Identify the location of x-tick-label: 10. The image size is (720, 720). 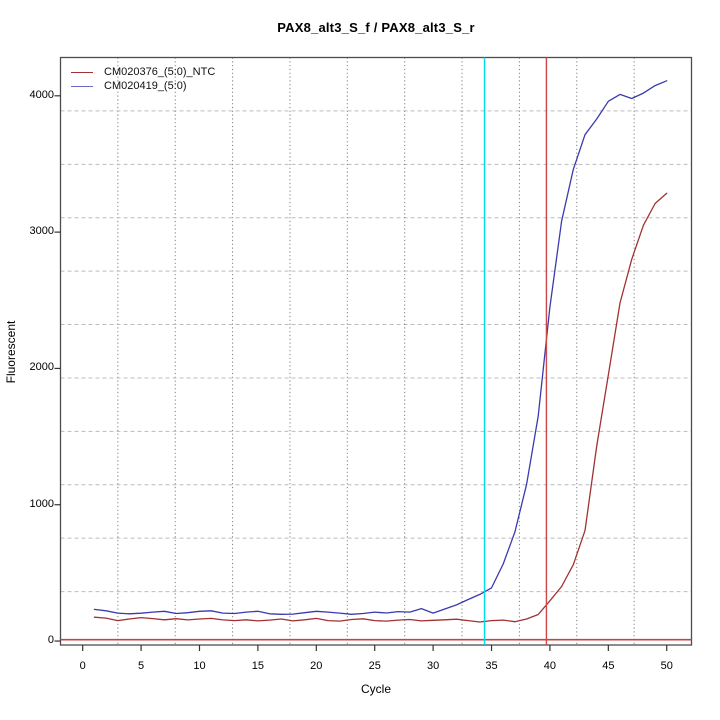
(199, 666).